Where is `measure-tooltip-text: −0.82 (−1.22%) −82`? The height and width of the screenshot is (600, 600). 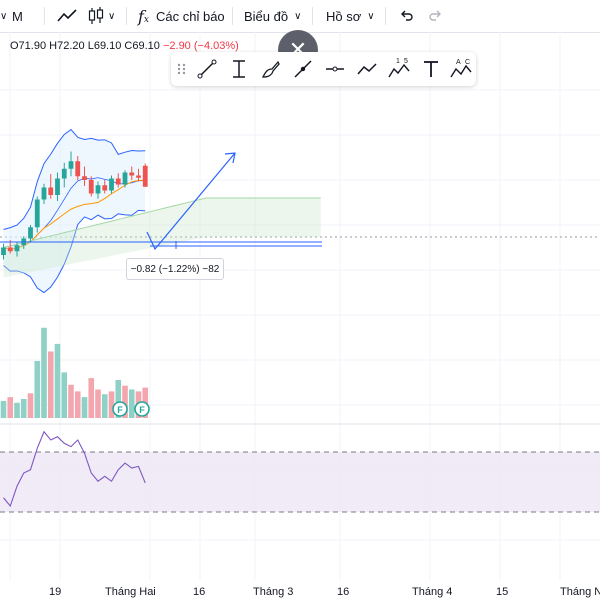 measure-tooltip-text: −0.82 (−1.22%) −82 is located at coordinates (175, 269).